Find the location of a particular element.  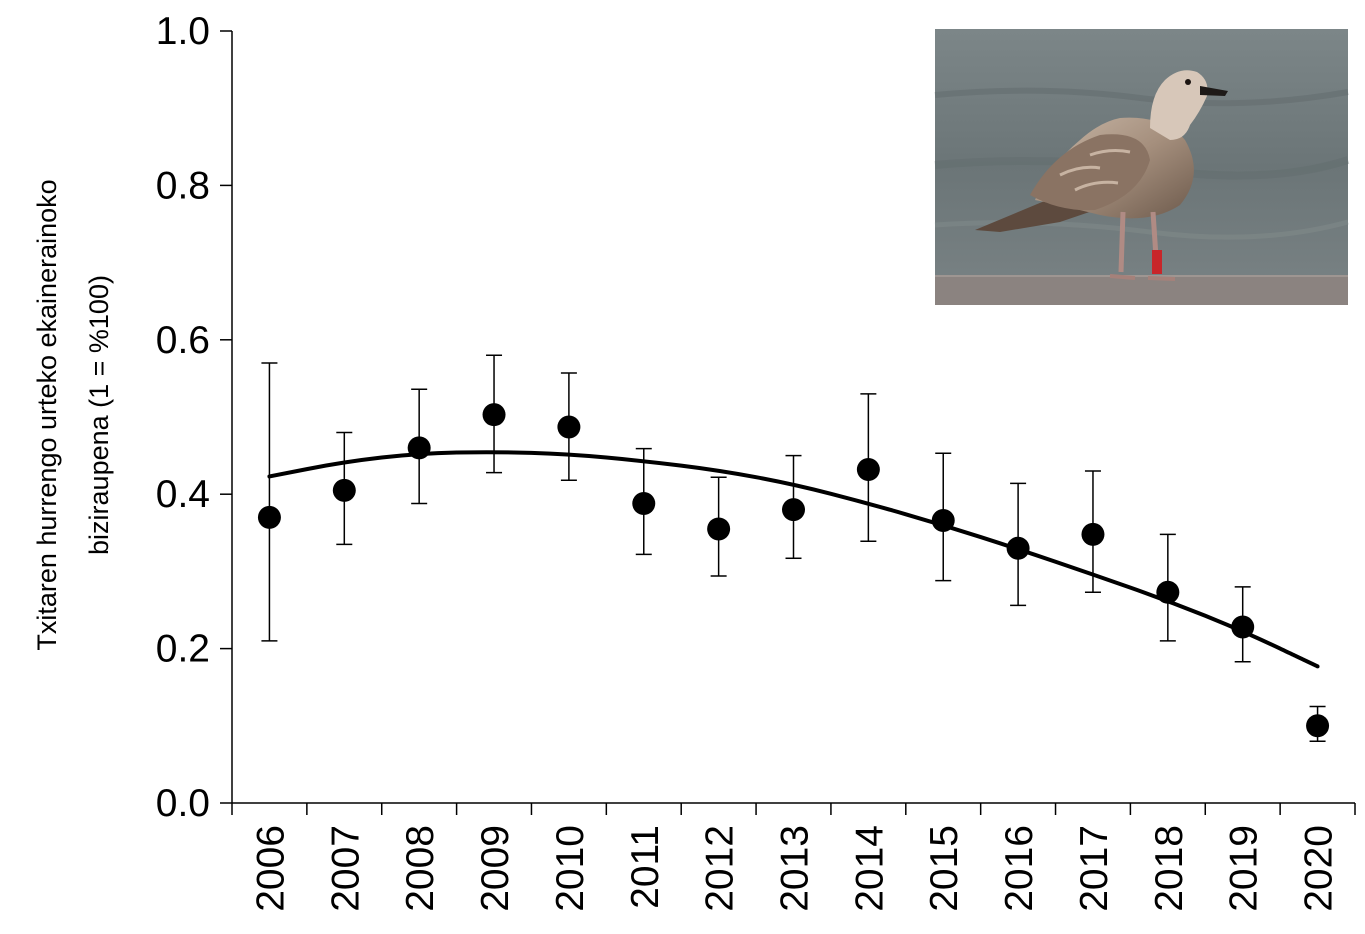

gull-icon is located at coordinates (1101, 175).